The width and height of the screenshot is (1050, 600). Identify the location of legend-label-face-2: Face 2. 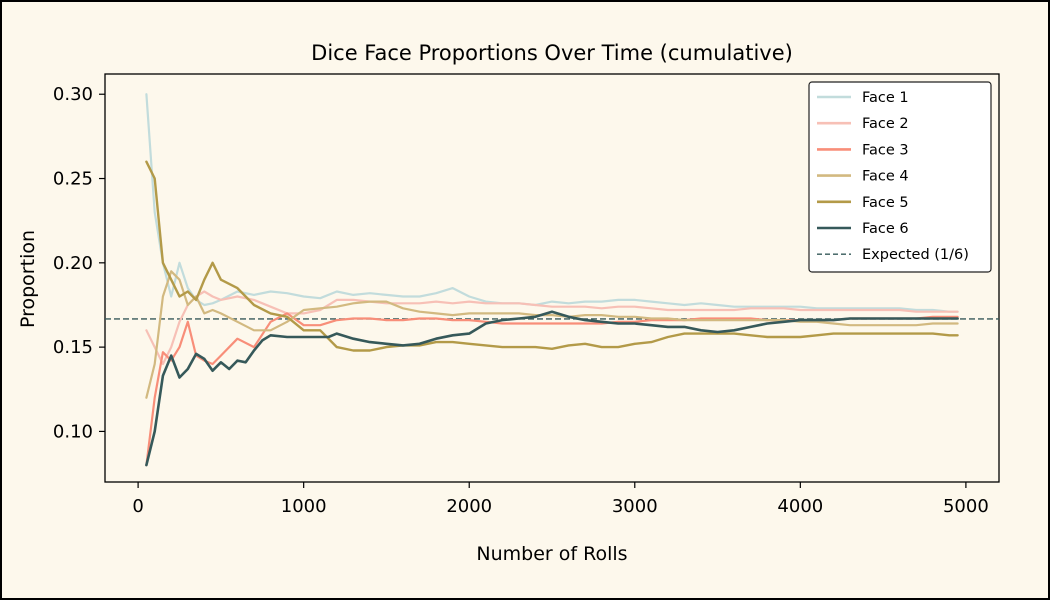
(885, 124).